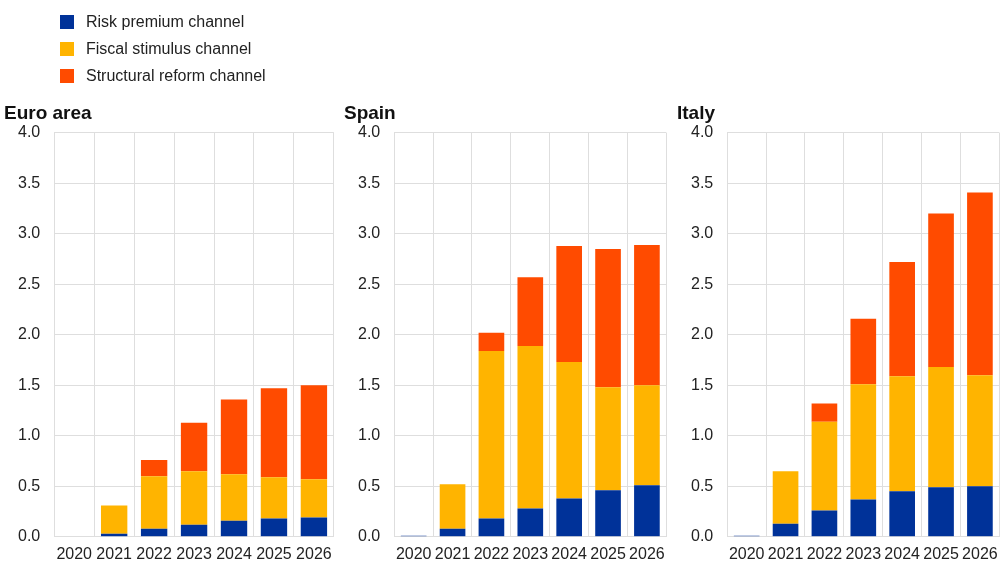  Describe the element at coordinates (569, 553) in the screenshot. I see `x-tick-label: 2024` at that location.